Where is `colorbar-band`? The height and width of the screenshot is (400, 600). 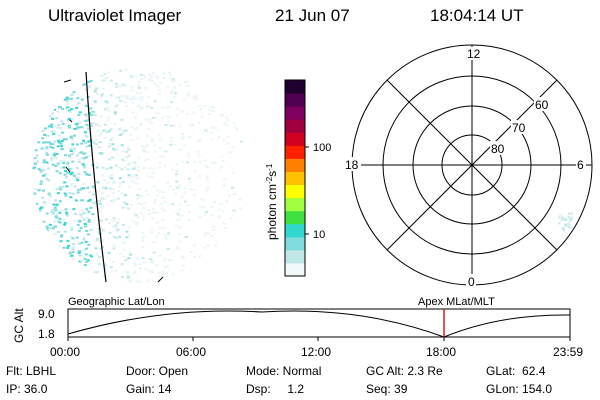 colorbar-band is located at coordinates (295, 100).